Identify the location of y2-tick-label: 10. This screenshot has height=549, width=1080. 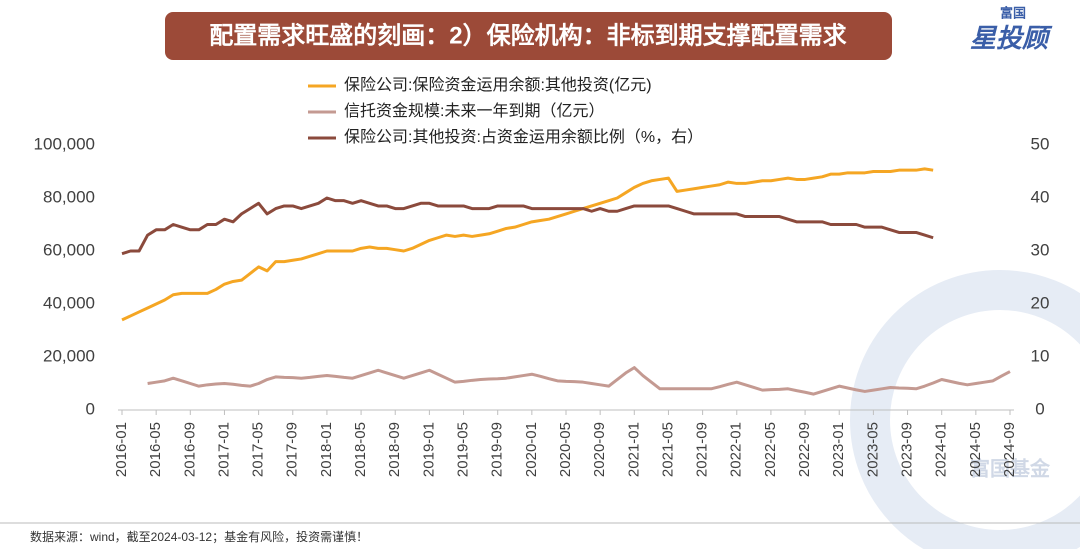
(1040, 355).